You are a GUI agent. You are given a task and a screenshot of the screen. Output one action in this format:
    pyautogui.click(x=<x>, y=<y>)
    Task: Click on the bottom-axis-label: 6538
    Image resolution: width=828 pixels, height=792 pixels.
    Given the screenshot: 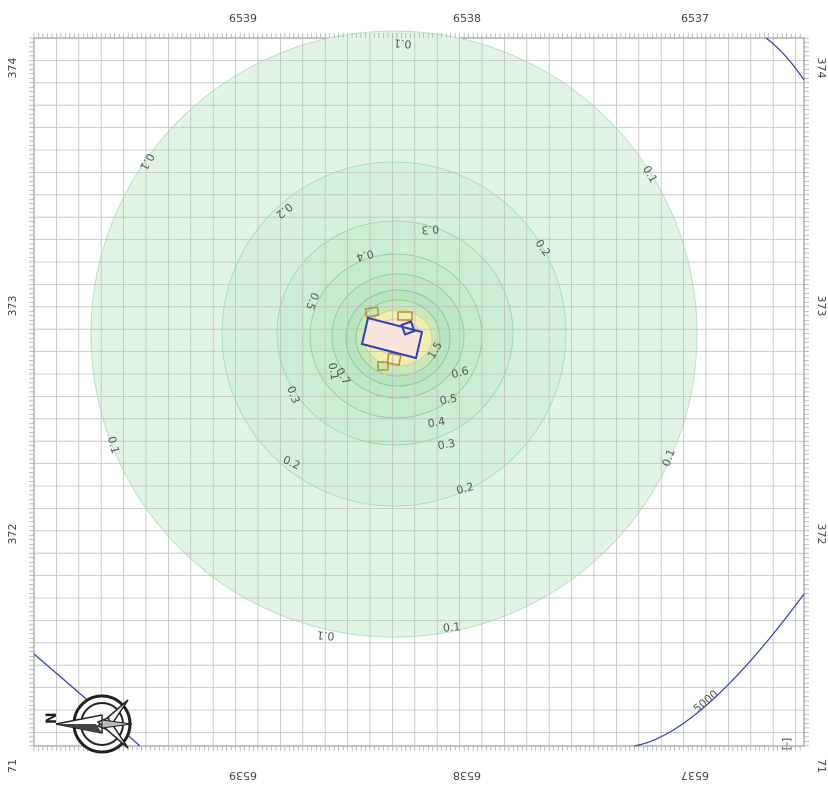 What is the action you would take?
    pyautogui.click(x=467, y=775)
    